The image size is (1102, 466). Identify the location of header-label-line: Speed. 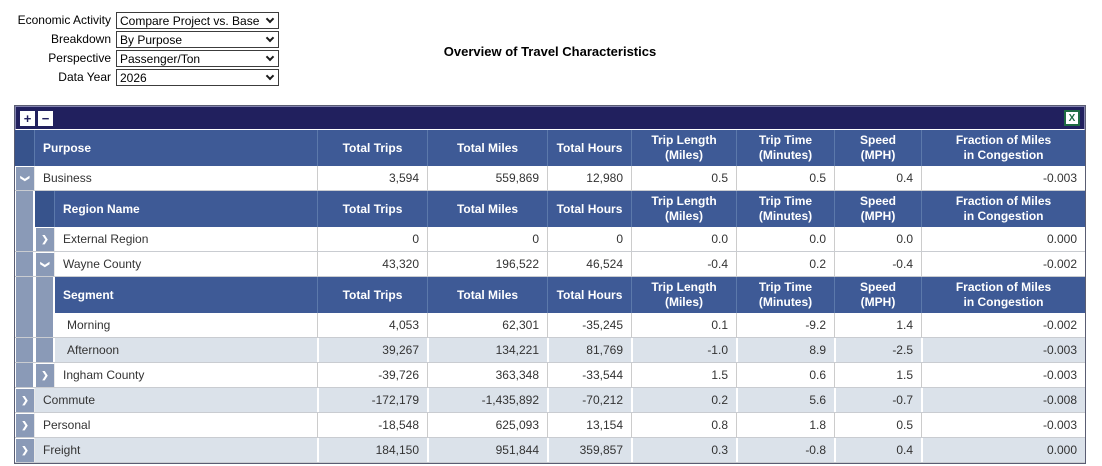
(877, 287).